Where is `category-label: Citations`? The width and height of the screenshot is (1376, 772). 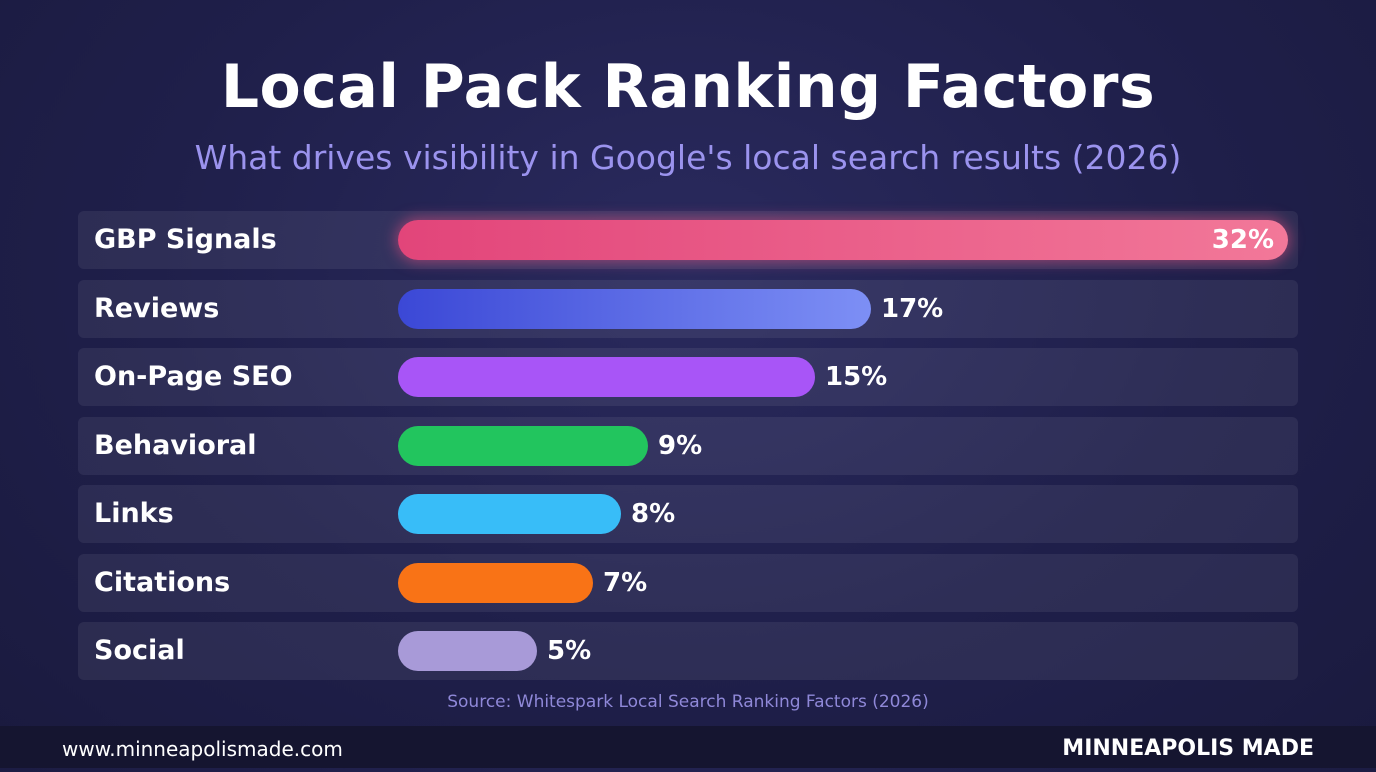
category-label: Citations is located at coordinates (162, 582).